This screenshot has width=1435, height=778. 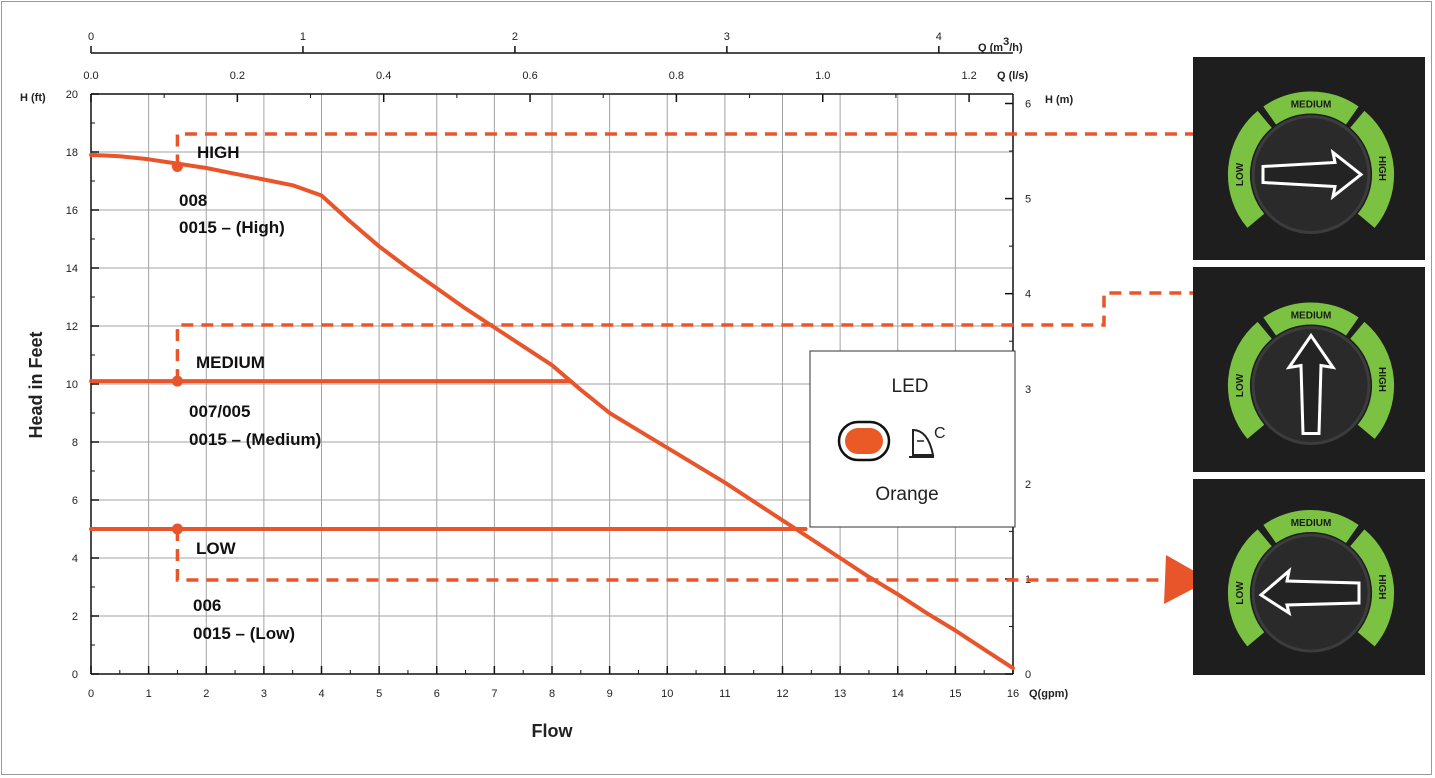 What do you see at coordinates (72, 385) in the screenshot?
I see `y-tick-label: 10` at bounding box center [72, 385].